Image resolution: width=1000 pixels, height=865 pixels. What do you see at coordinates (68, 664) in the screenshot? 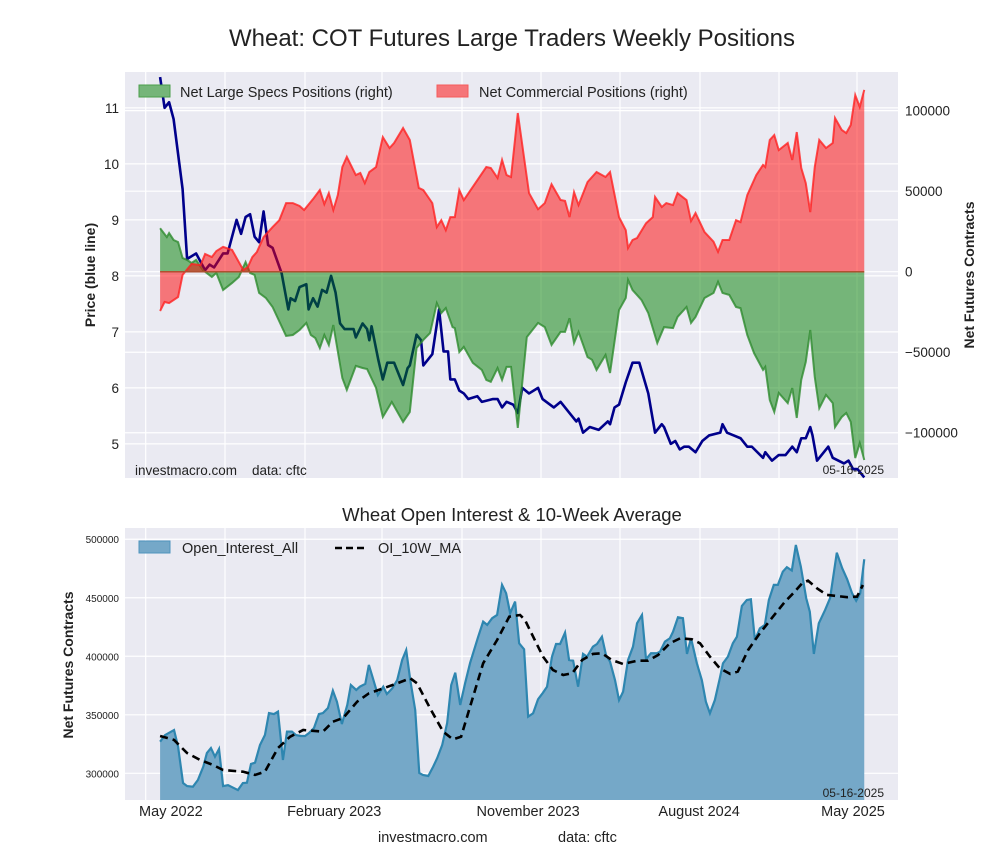
I see `oi-axis-label: Net Futures Contracts` at bounding box center [68, 664].